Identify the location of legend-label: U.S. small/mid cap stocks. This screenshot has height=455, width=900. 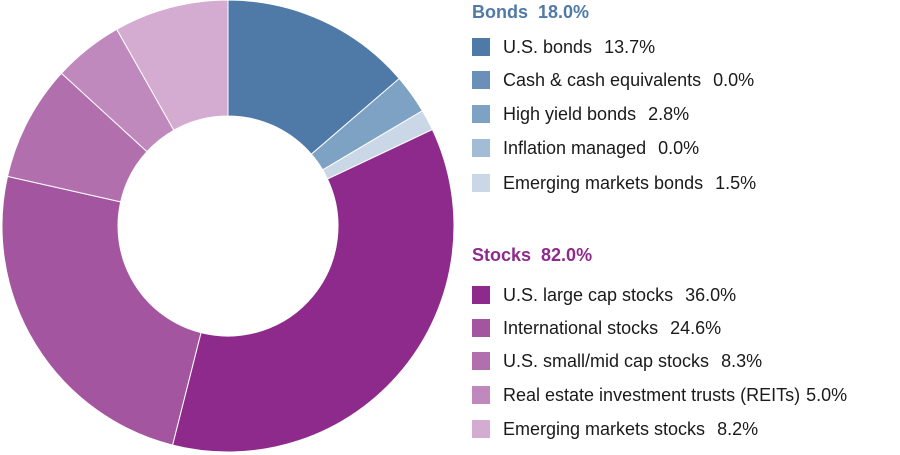
(606, 360).